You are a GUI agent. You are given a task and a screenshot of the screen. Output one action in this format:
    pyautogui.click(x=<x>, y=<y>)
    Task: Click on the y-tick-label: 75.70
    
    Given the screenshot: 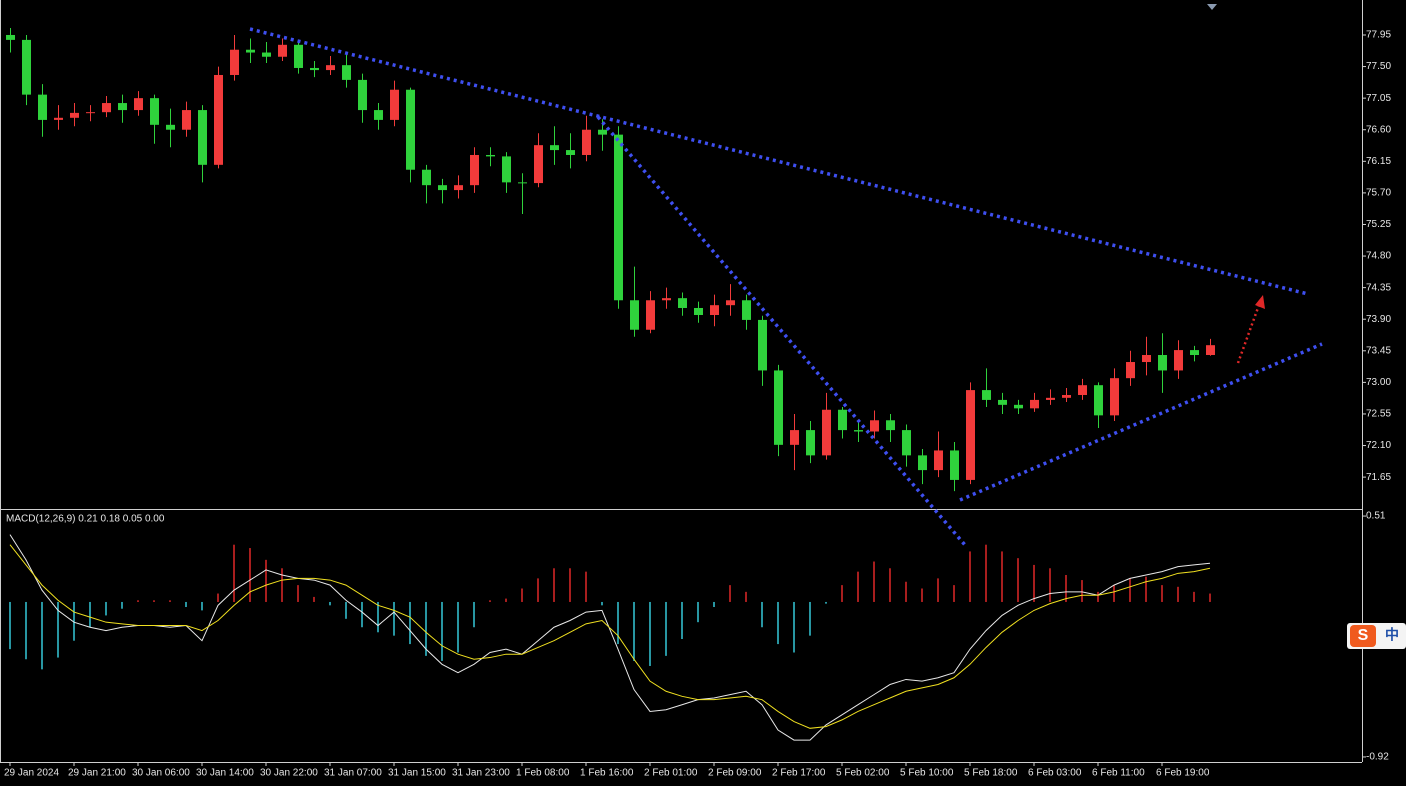 What is the action you would take?
    pyautogui.click(x=1378, y=193)
    